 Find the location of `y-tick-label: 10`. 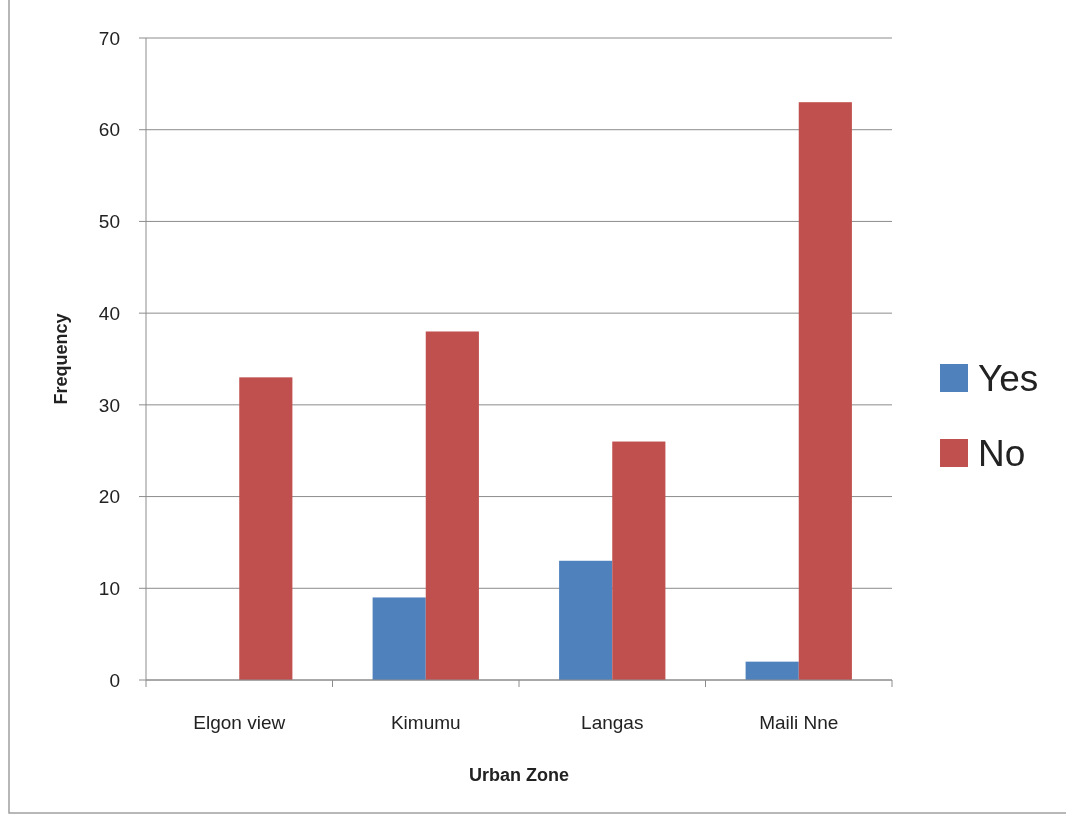

y-tick-label: 10 is located at coordinates (109, 588).